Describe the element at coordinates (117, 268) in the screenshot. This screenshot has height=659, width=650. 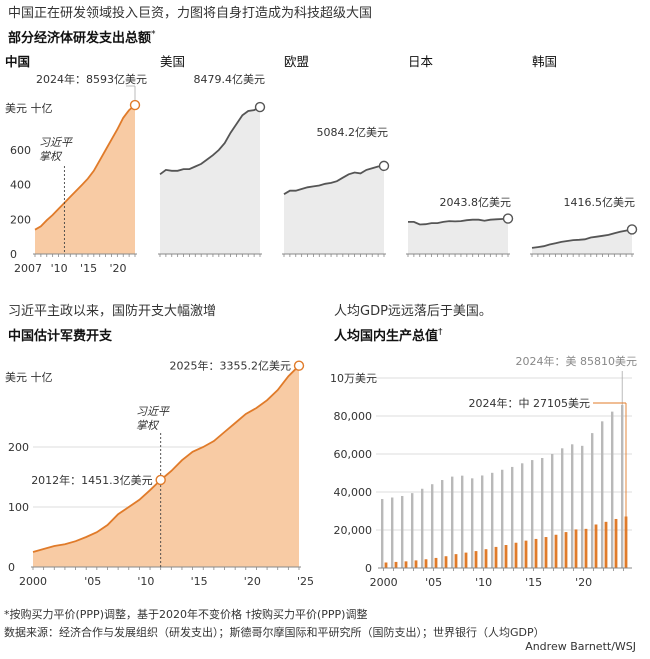
I see `rd-xtick-label: '20` at that location.